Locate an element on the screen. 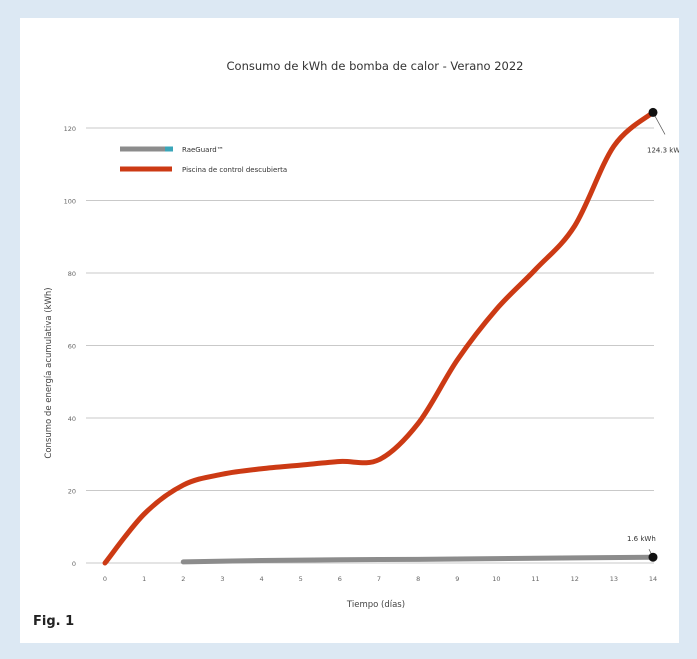 This screenshot has height=659, width=697. annotation-label: 124.3 kWh is located at coordinates (663, 150).